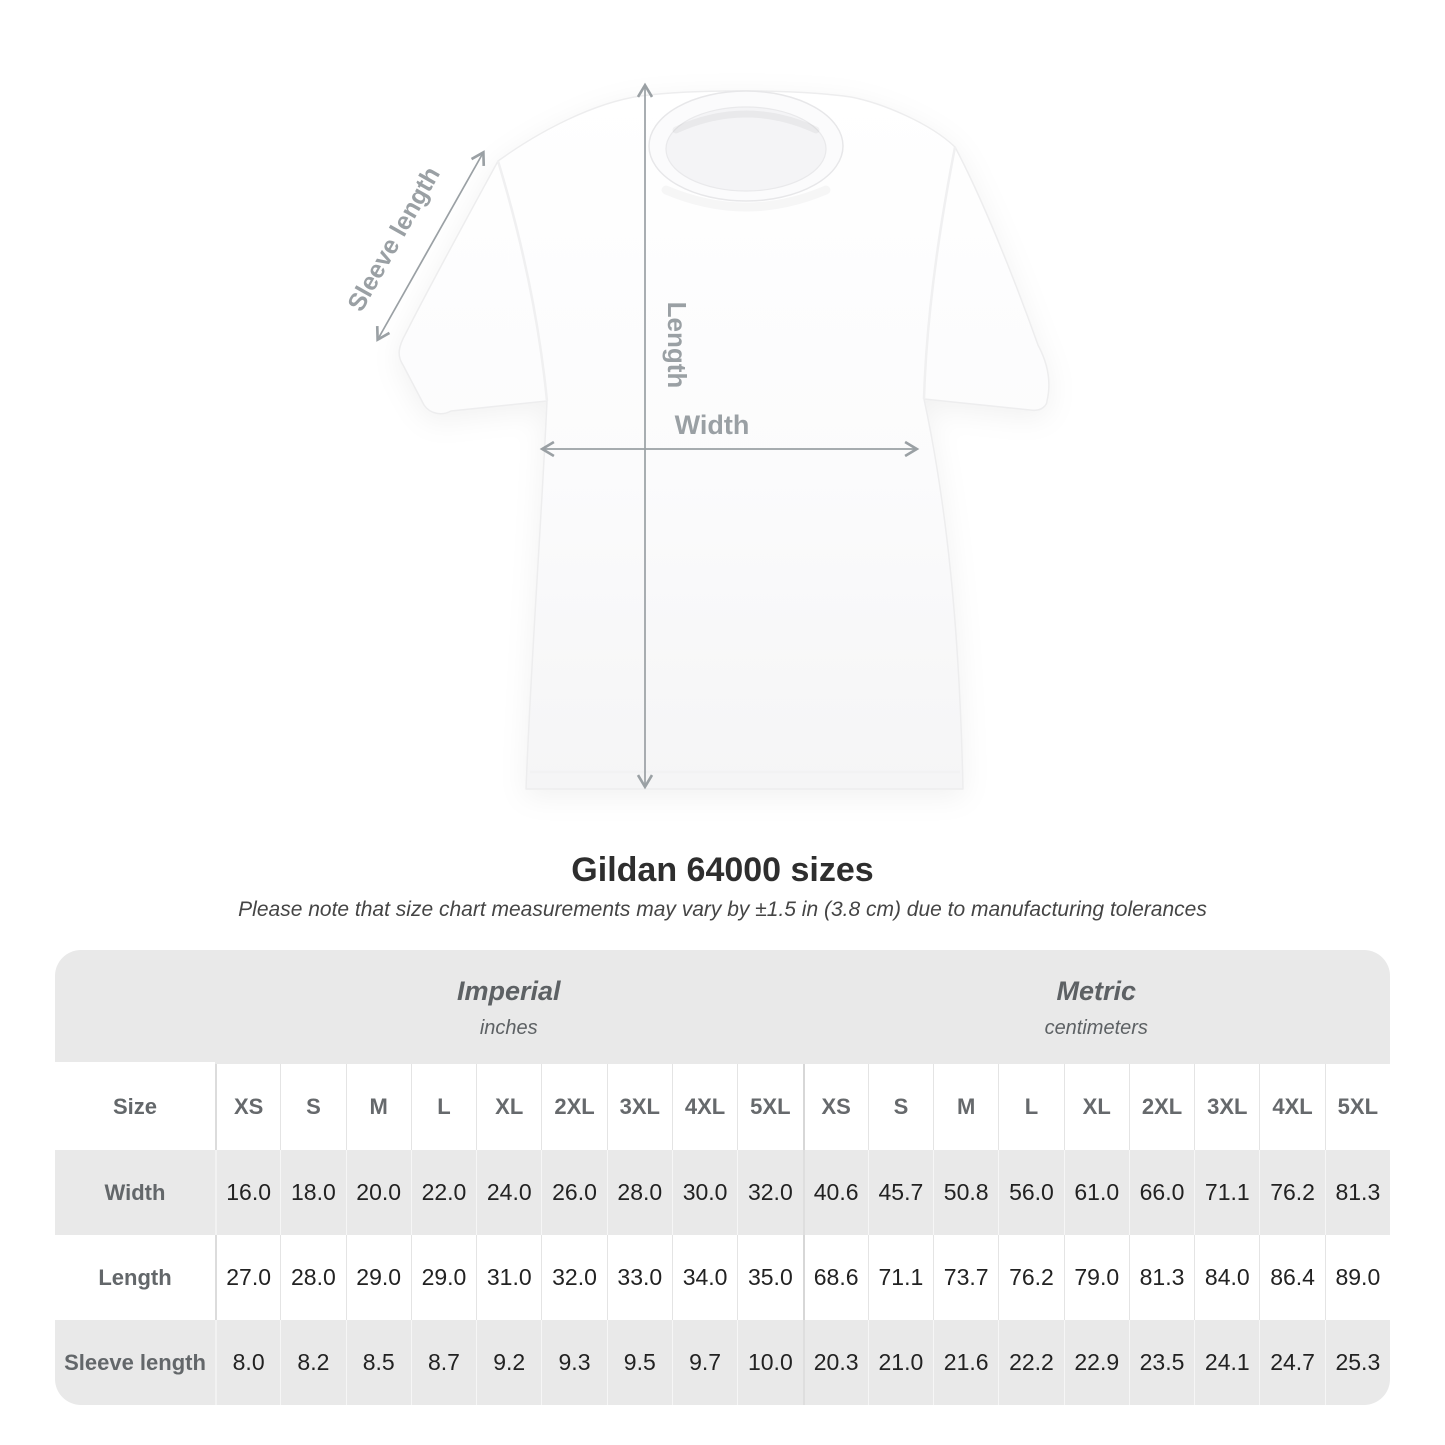 Image resolution: width=1445 pixels, height=1445 pixels. I want to click on table-cell: 8.5, so click(378, 1362).